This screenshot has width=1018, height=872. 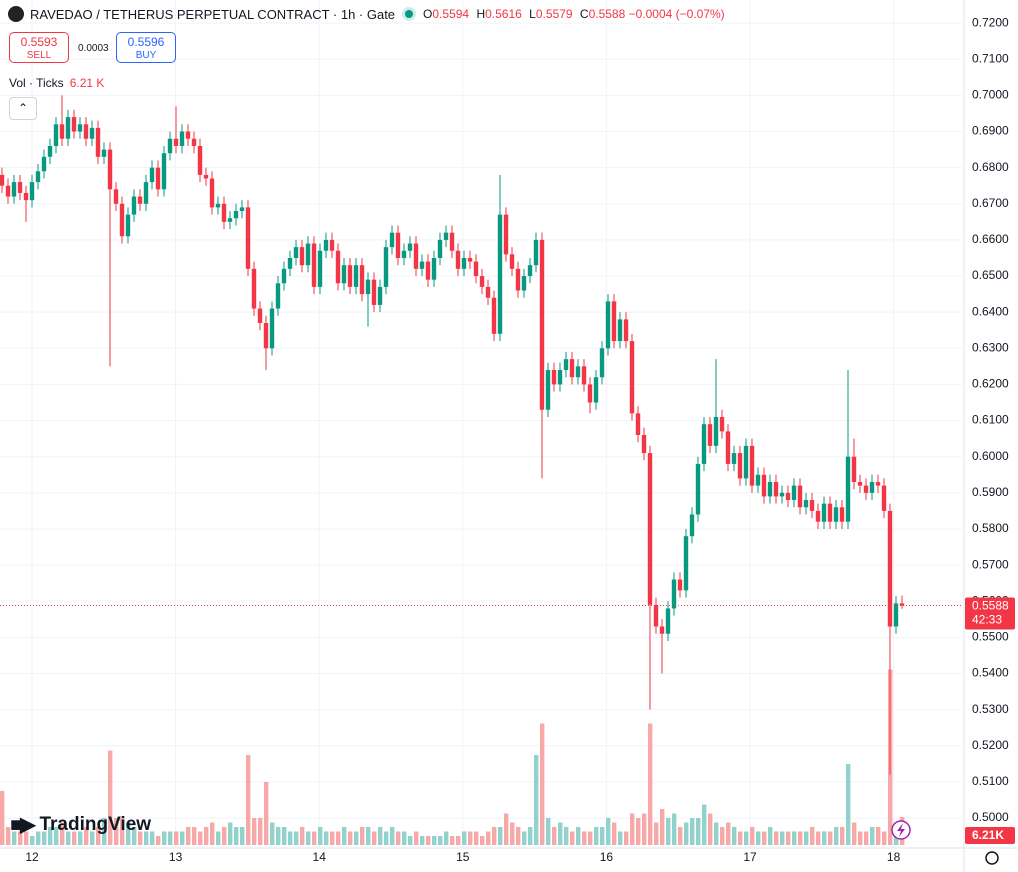 I want to click on x-tick-label: 12, so click(x=32, y=857).